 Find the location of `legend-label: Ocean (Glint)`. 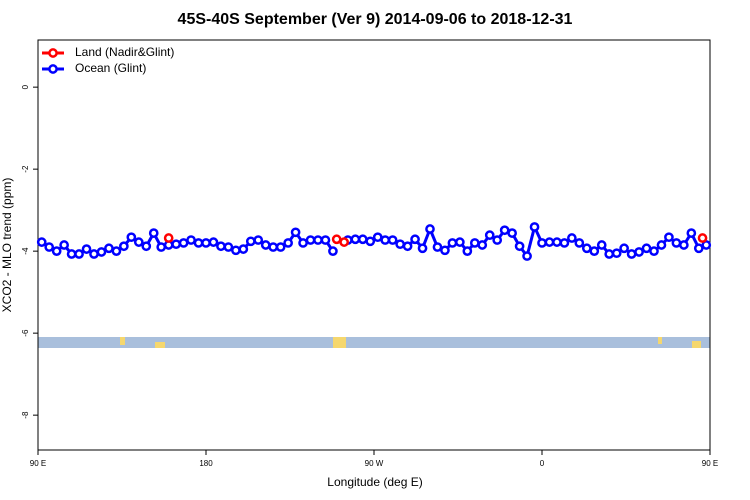

legend-label: Ocean (Glint) is located at coordinates (110, 68).